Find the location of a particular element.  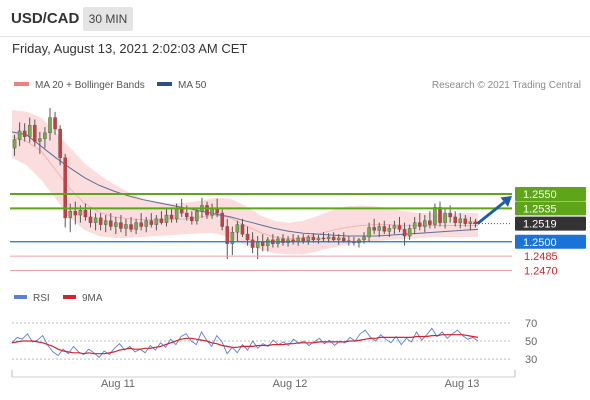

level-label-1.2535: 1.2535 is located at coordinates (540, 209).